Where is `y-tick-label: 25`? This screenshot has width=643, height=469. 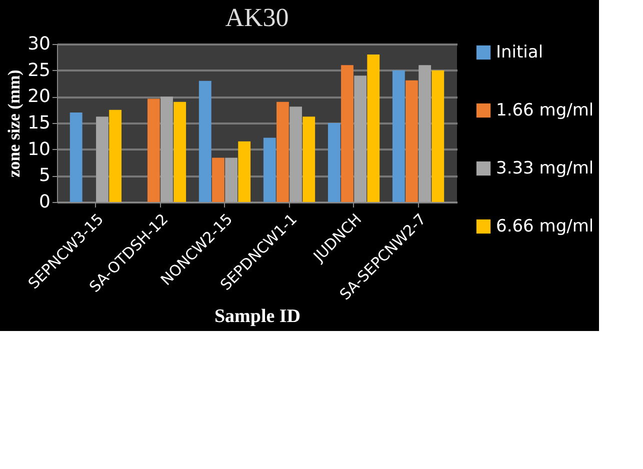 y-tick-label: 25 is located at coordinates (39, 70).